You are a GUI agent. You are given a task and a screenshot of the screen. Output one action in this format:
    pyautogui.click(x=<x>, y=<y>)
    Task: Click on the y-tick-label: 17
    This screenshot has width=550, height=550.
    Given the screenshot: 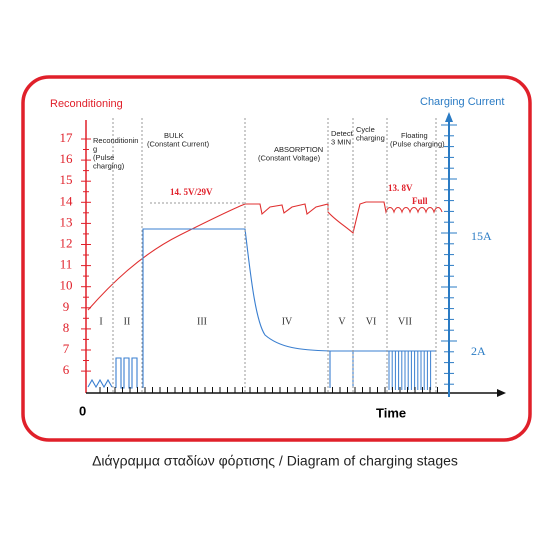 What is the action you would take?
    pyautogui.click(x=67, y=137)
    